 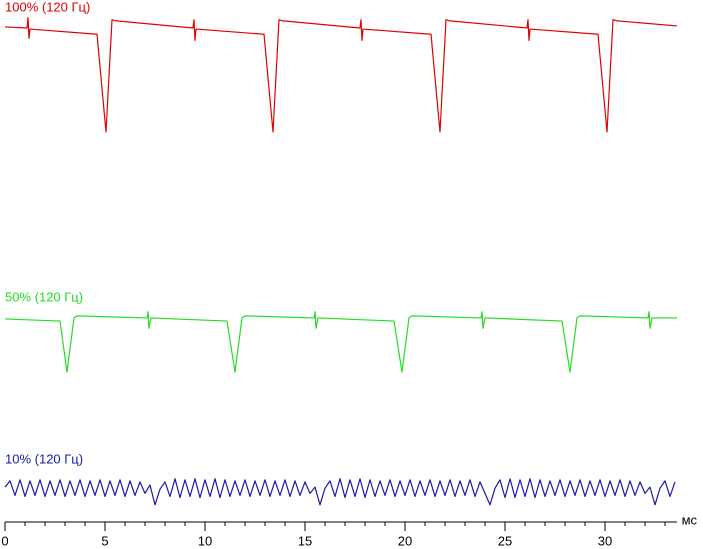 What do you see at coordinates (44, 296) in the screenshot?
I see `legend-label: 50% (120 Гц)` at bounding box center [44, 296].